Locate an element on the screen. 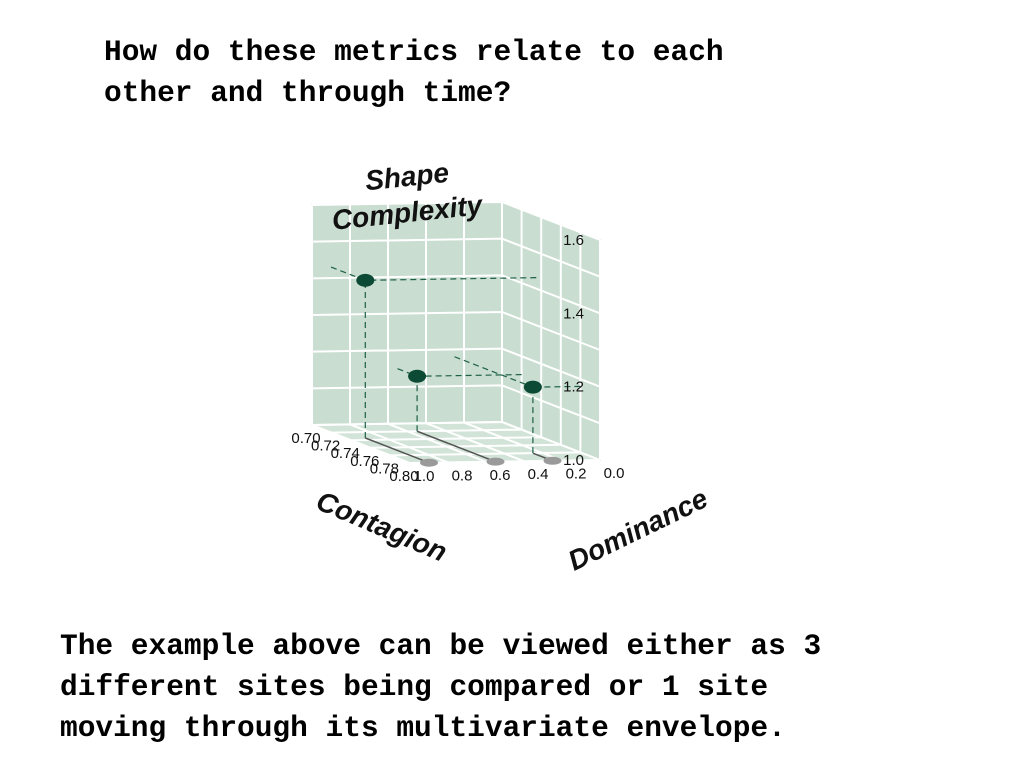 This screenshot has height=768, width=1024. chart-gridlines is located at coordinates (456, 332).